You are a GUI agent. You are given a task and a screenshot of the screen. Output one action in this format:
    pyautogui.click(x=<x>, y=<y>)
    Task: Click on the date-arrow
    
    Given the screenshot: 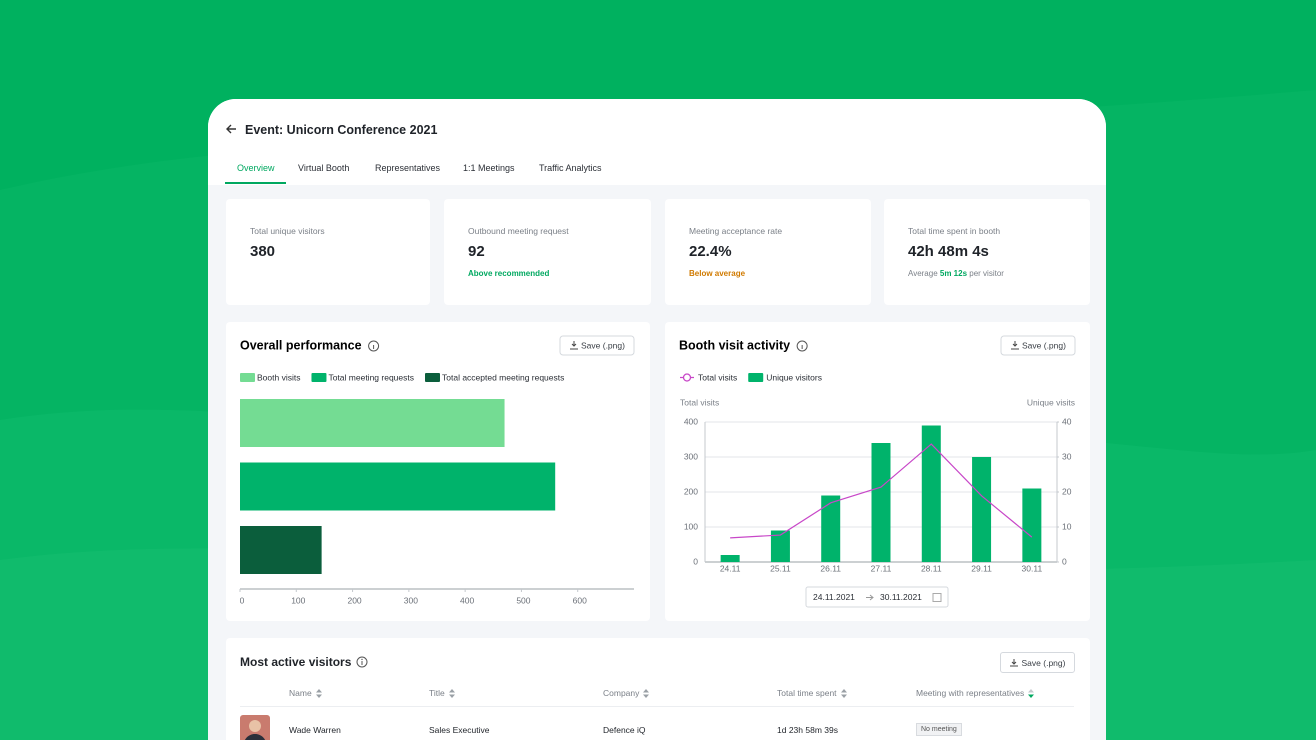 What is the action you would take?
    pyautogui.click(x=870, y=597)
    